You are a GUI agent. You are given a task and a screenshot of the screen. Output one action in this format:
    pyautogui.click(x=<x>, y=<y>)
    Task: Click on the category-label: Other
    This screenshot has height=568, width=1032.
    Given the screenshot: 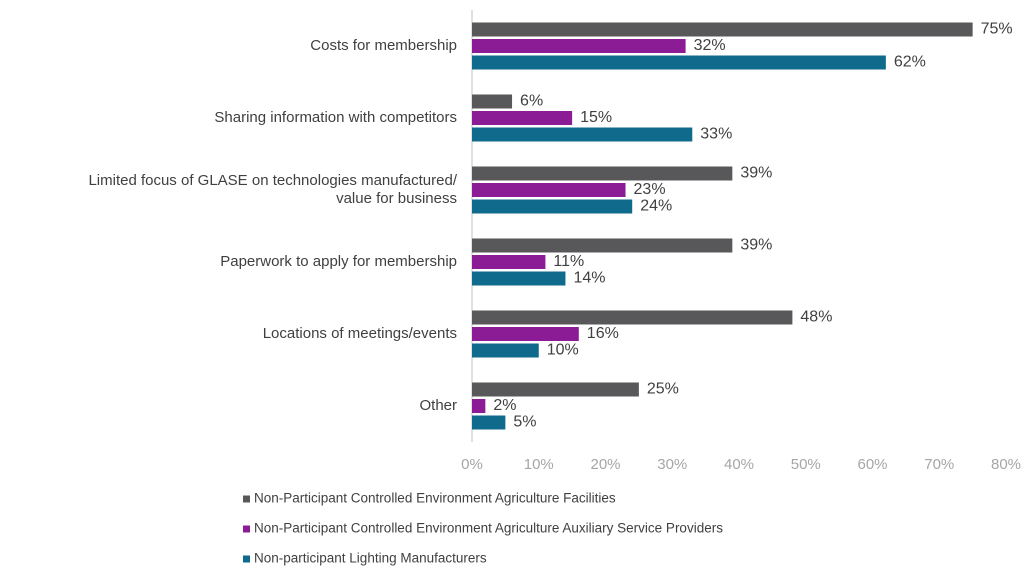 What is the action you would take?
    pyautogui.click(x=438, y=405)
    